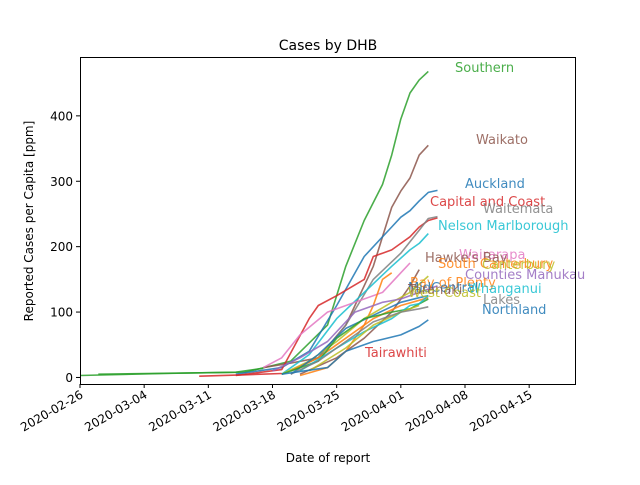 Image resolution: width=640 pixels, height=485 pixels. Describe the element at coordinates (525, 275) in the screenshot. I see `series-label-counties-manukau: Counties Manukau` at that location.